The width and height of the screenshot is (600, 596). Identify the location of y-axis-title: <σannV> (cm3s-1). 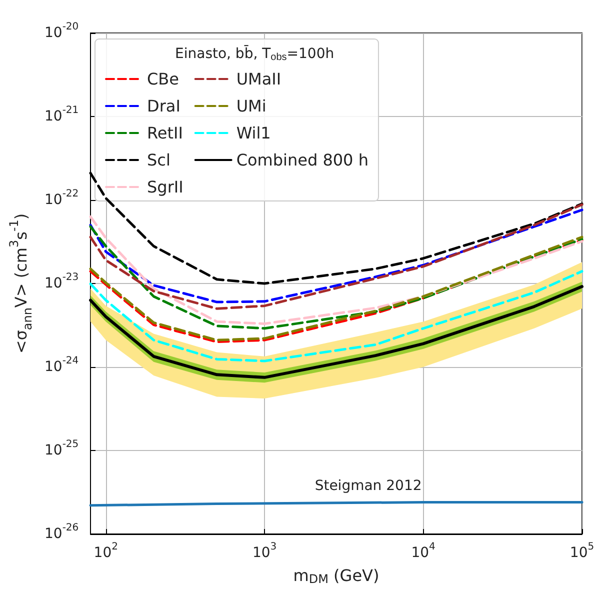
(21, 283).